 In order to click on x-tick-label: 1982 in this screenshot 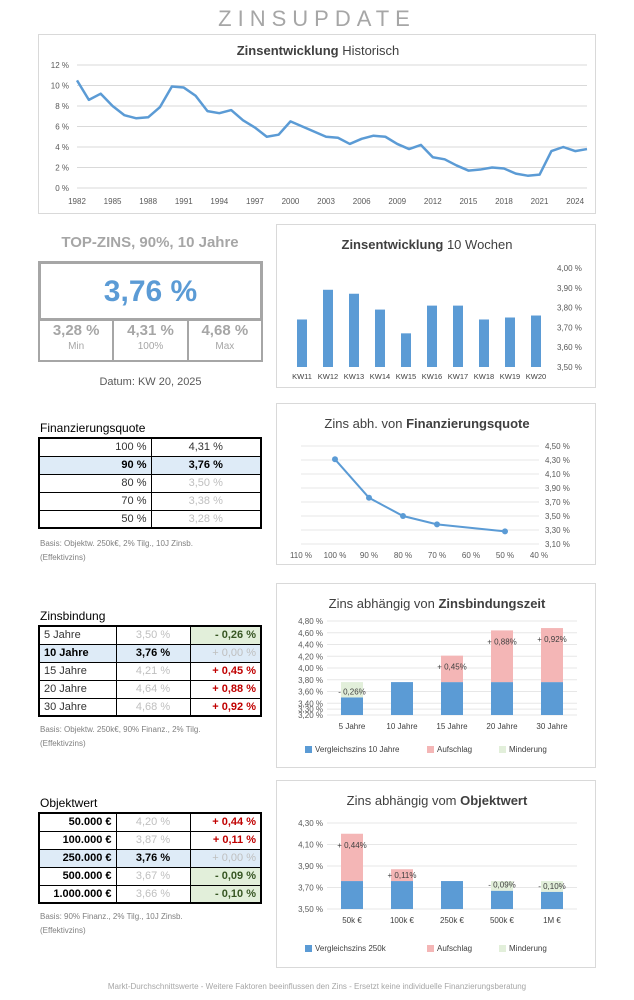, I will do `click(77, 201)`.